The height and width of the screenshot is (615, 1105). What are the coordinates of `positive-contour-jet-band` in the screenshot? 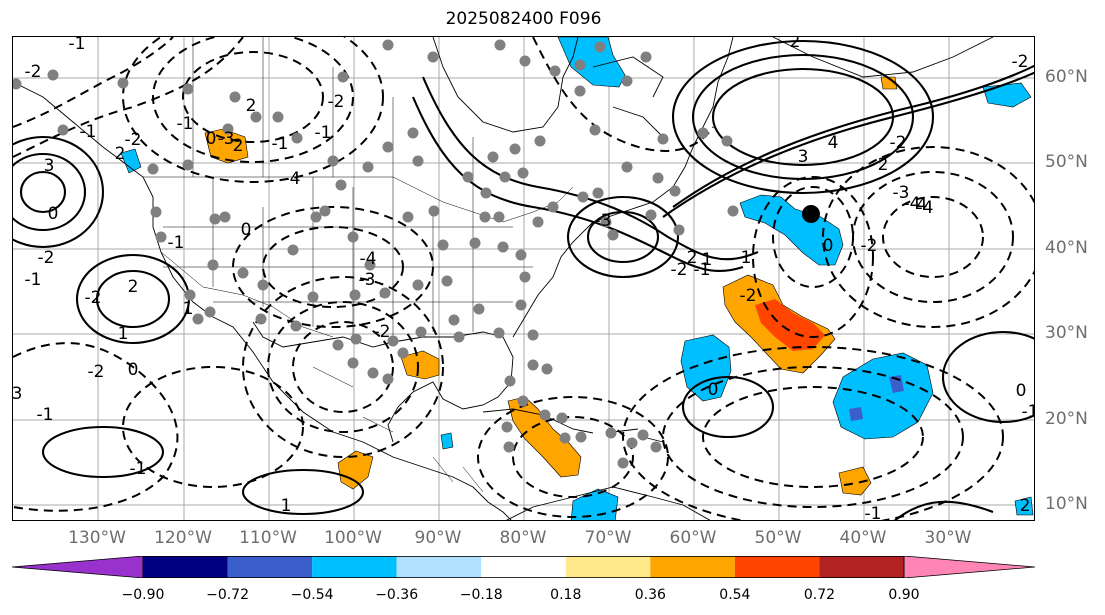 It's located at (848, 144).